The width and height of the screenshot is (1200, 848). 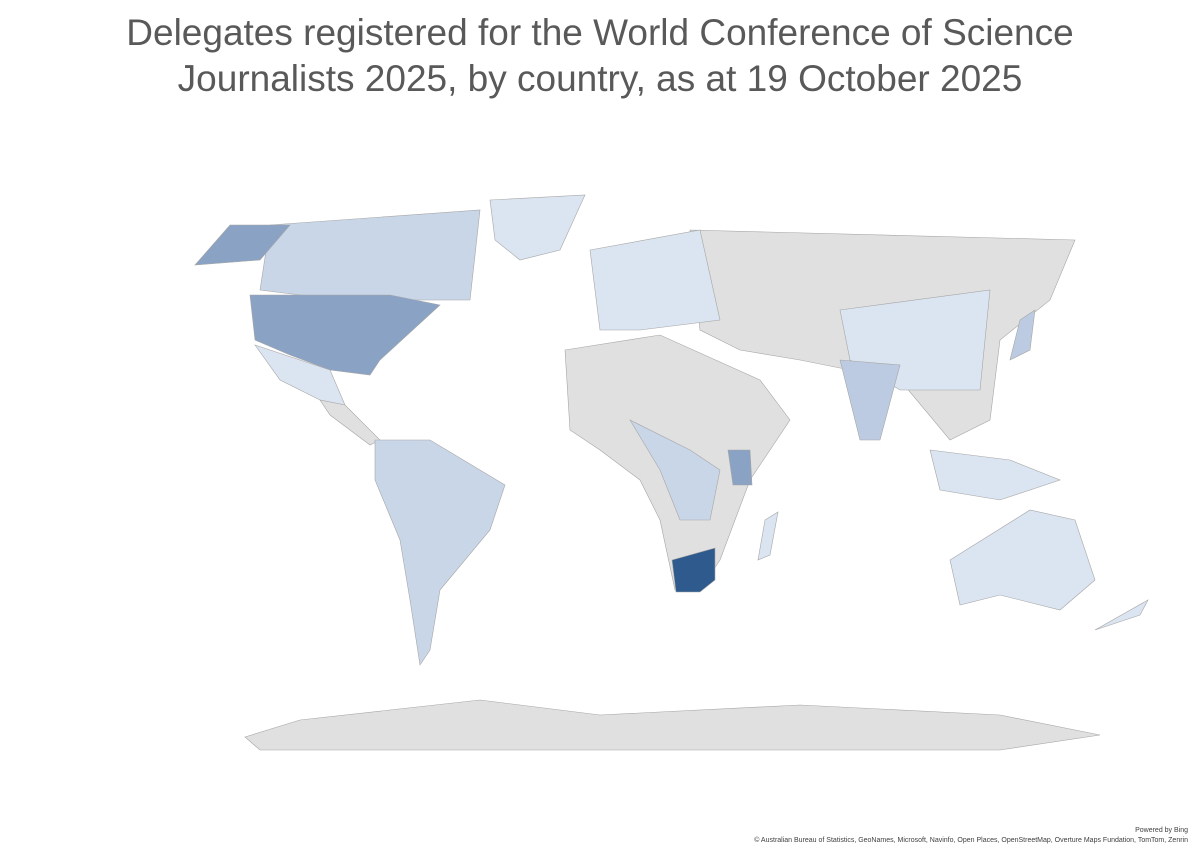 I want to click on southeast-asia, so click(x=995, y=475).